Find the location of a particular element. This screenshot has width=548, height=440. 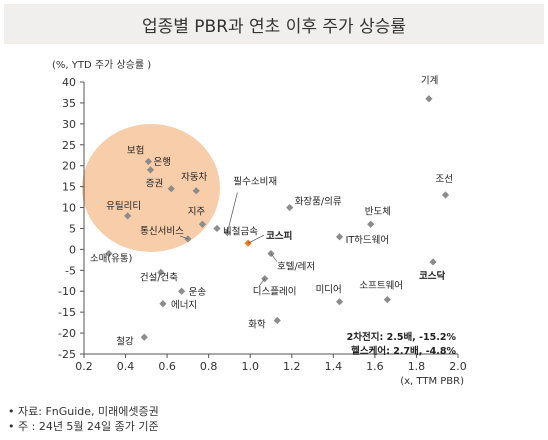

footnotes: 자료: FnGuide, 미래에셋증권 주 : 24년 5월 24일 종가 기준 is located at coordinates (83, 419).